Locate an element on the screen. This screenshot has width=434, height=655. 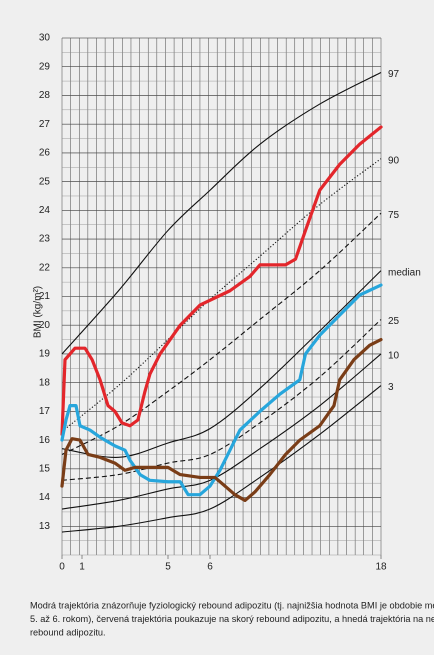
percentile-label: 3 is located at coordinates (391, 387).